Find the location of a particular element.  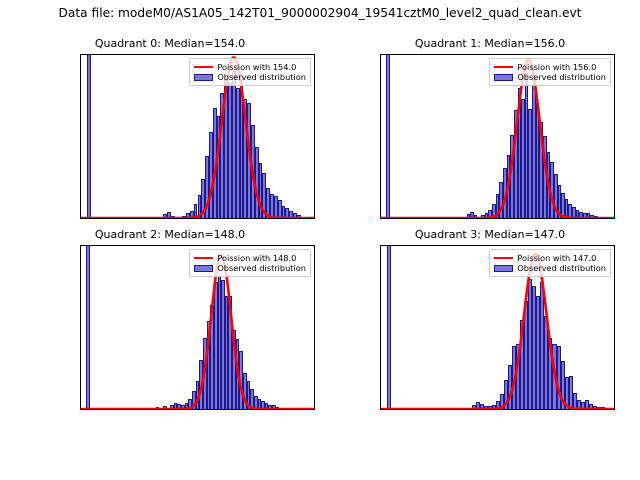

legend: Poission with 156.0 Observed distribution is located at coordinates (550, 72).